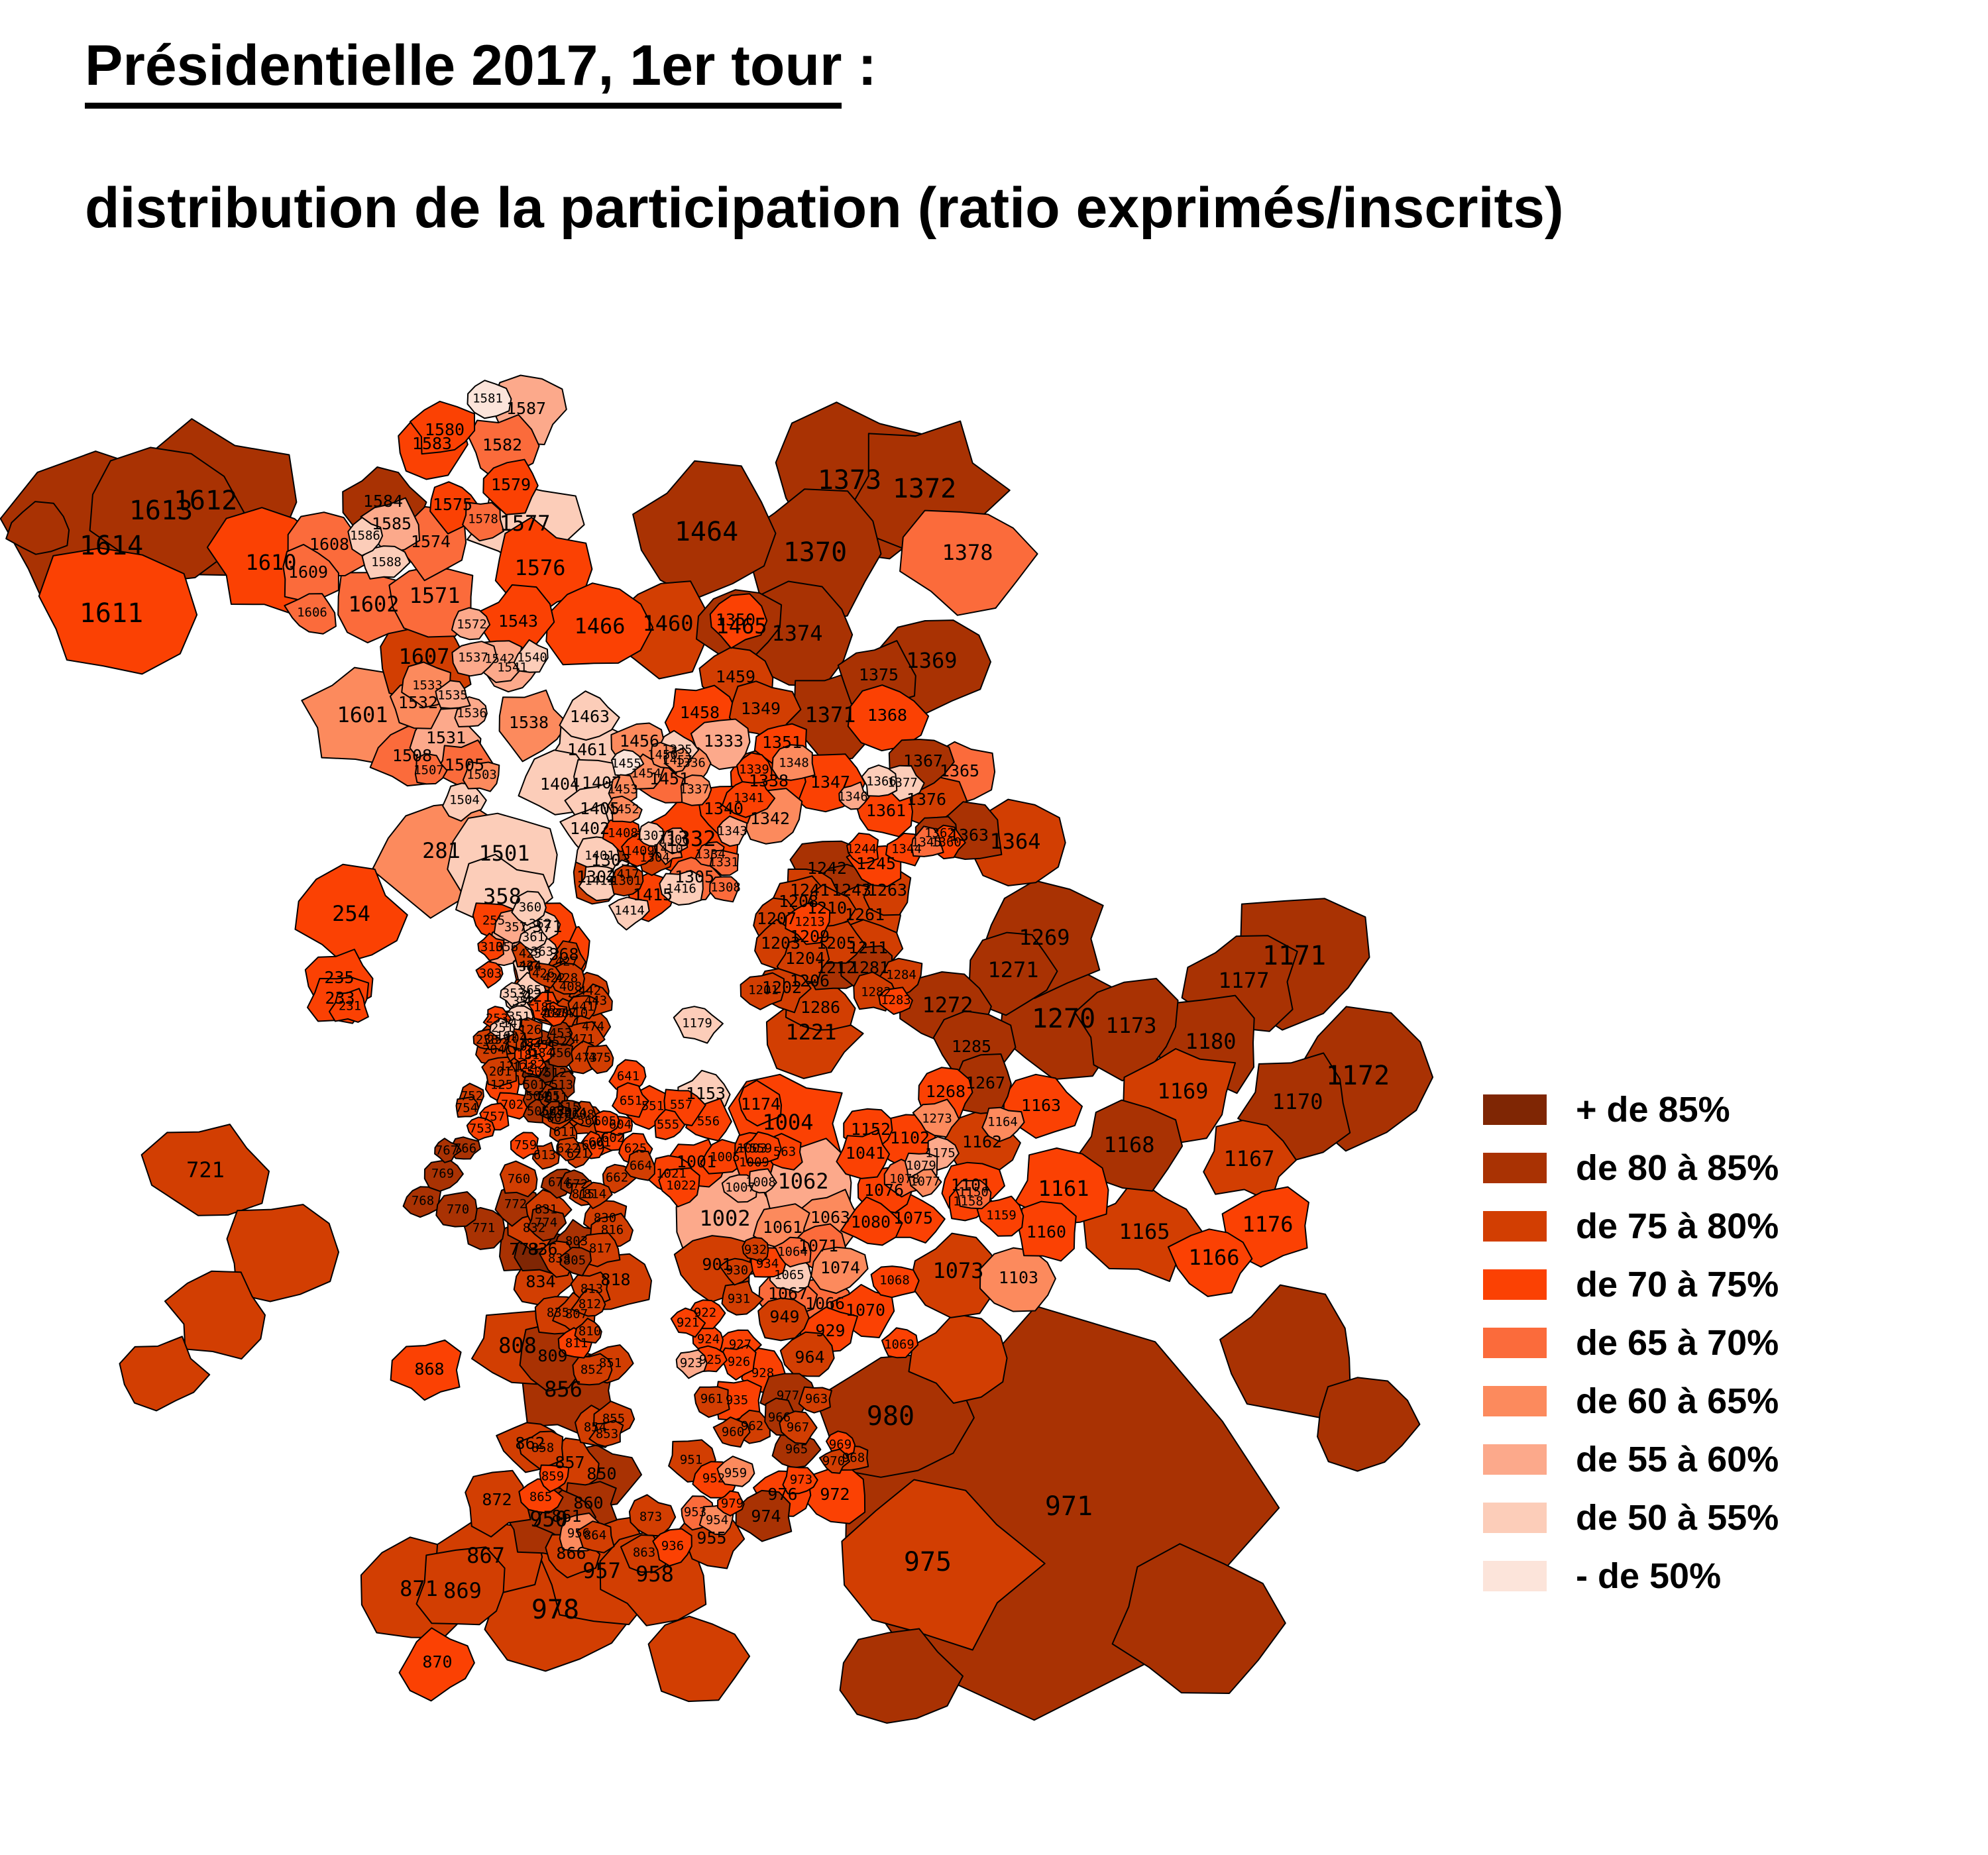  I want to click on district-label-473: 473, so click(586, 1058).